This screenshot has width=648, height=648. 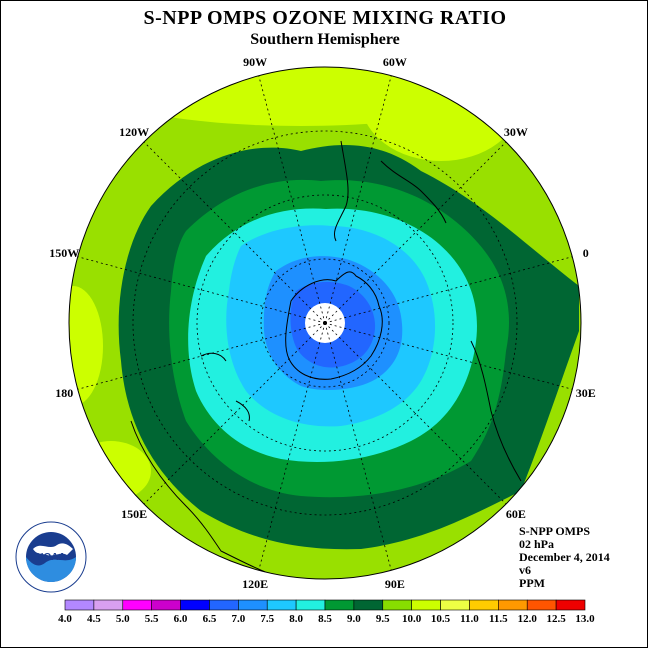 I want to click on logo-wordmark: NOAA, so click(x=50, y=557).